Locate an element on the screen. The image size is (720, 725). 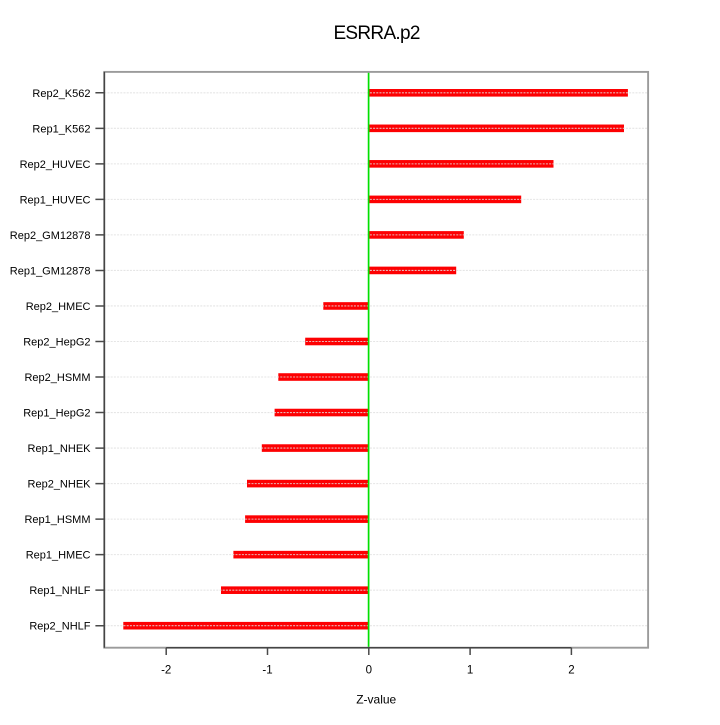
svg-text: 2 is located at coordinates (571, 670).